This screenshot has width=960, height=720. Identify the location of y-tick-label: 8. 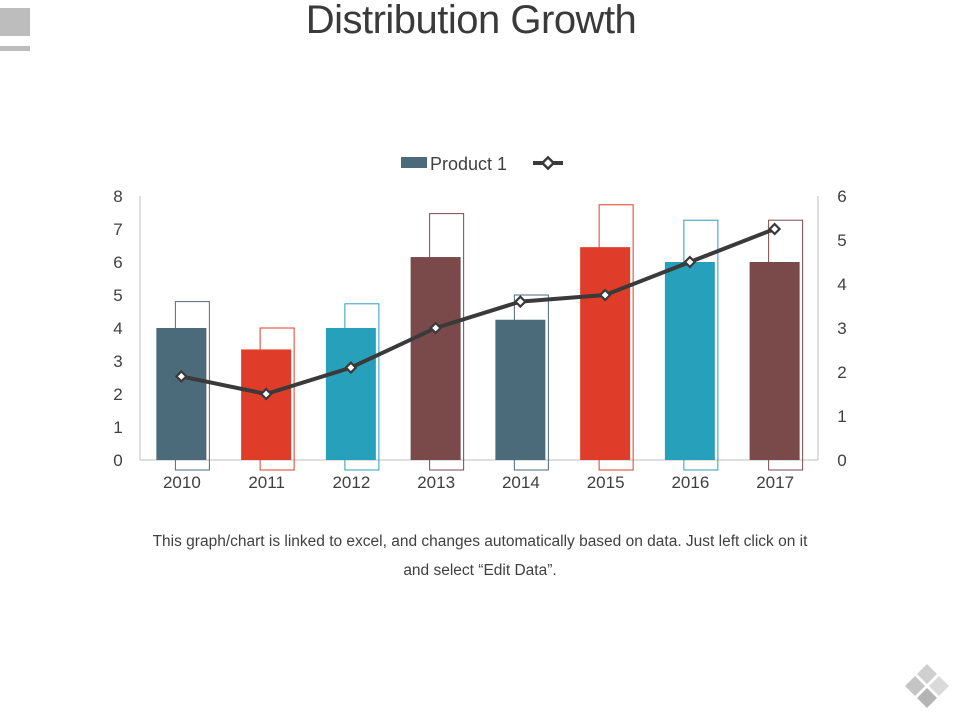
(117, 196).